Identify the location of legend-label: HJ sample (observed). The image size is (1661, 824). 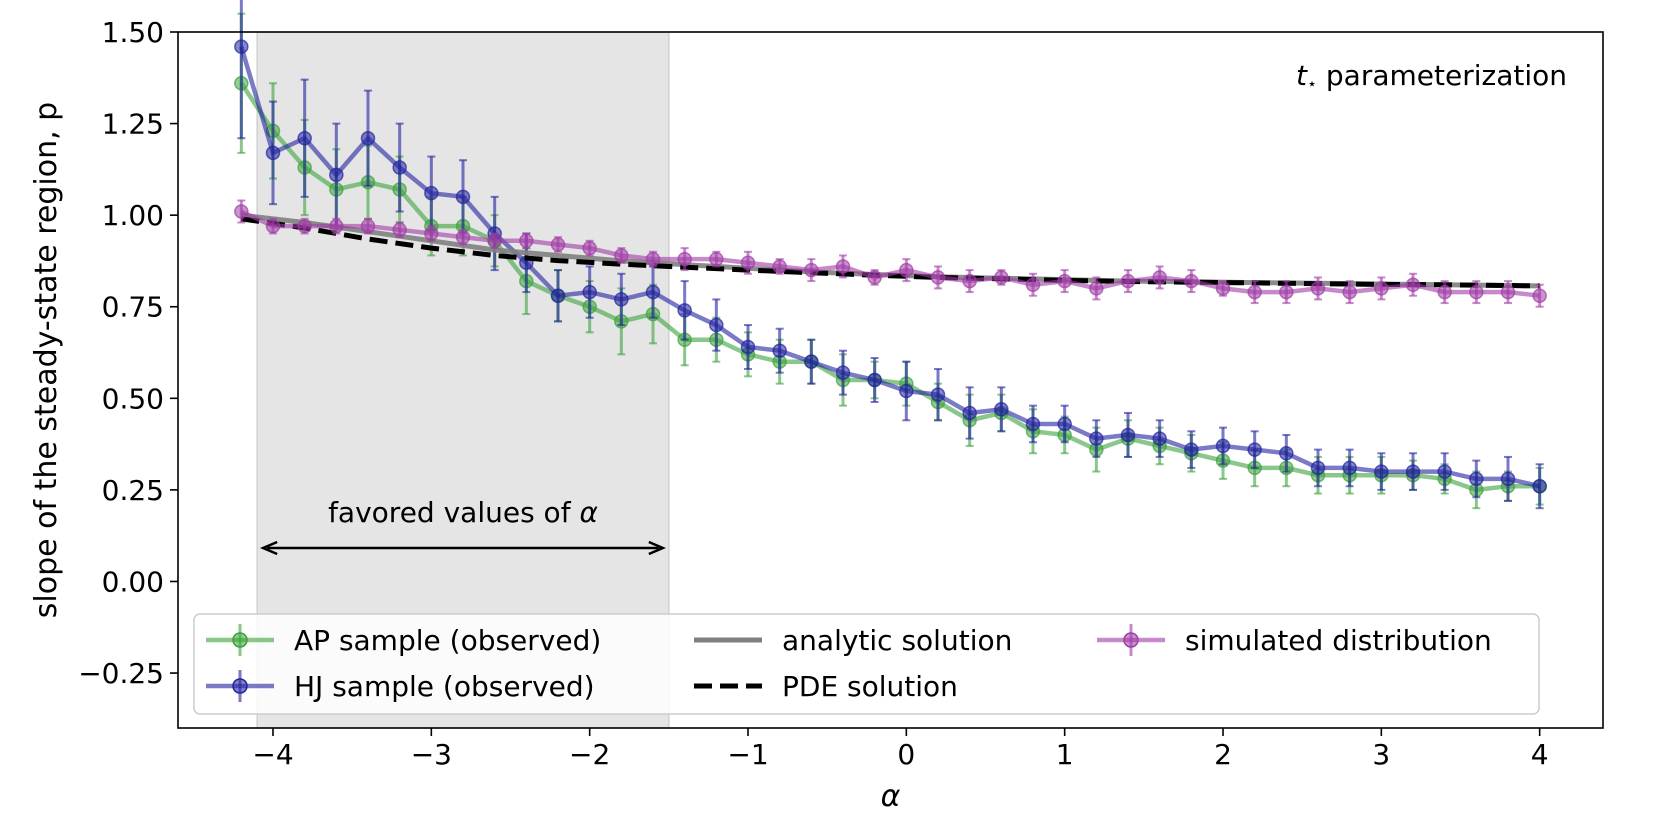
(444, 686).